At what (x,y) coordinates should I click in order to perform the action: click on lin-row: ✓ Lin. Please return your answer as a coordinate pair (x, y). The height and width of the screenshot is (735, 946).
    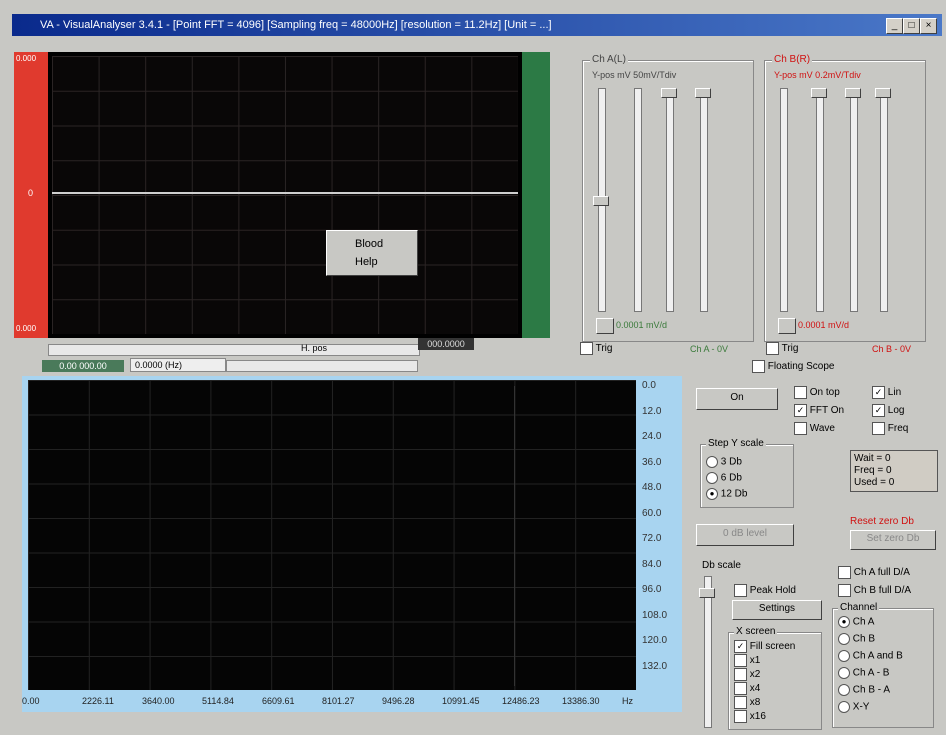
    Looking at the image, I should click on (886, 392).